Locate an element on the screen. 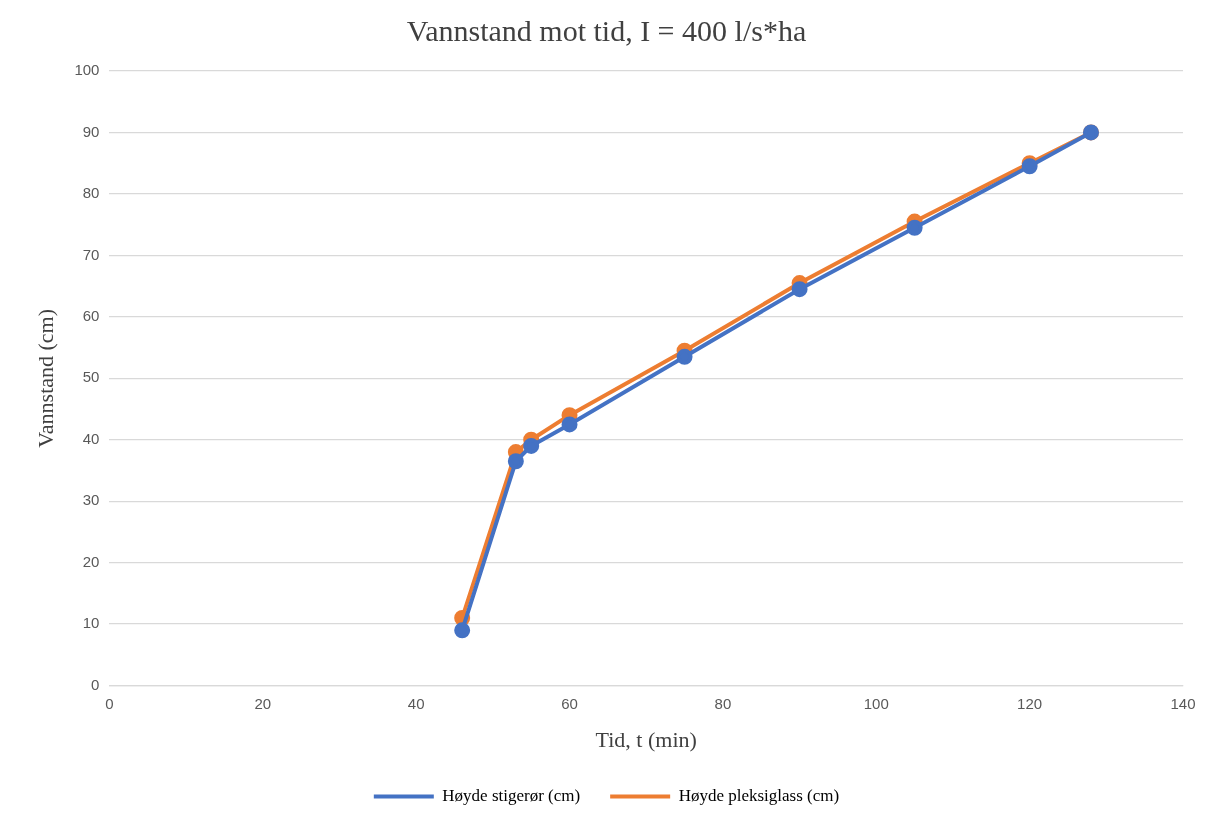 The width and height of the screenshot is (1213, 830). y-tick-label: 90 is located at coordinates (91, 131).